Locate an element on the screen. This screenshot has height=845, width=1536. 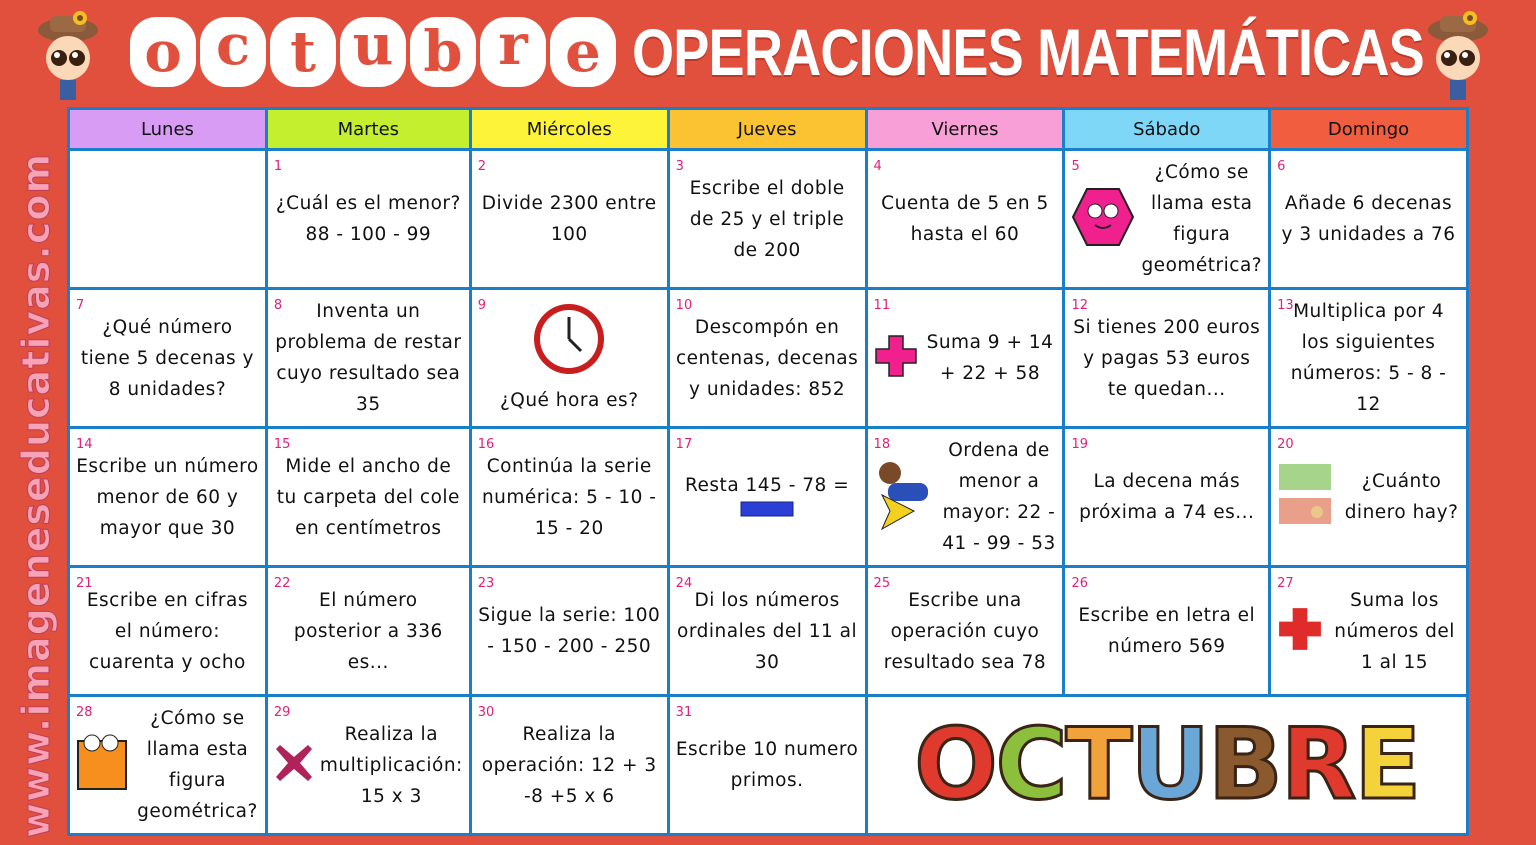
month-letter: e is located at coordinates (583, 52).